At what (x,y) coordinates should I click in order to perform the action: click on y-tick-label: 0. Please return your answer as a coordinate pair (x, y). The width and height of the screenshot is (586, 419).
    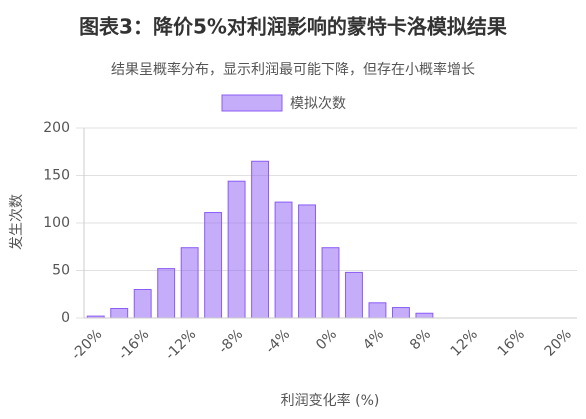
    Looking at the image, I should click on (65, 318).